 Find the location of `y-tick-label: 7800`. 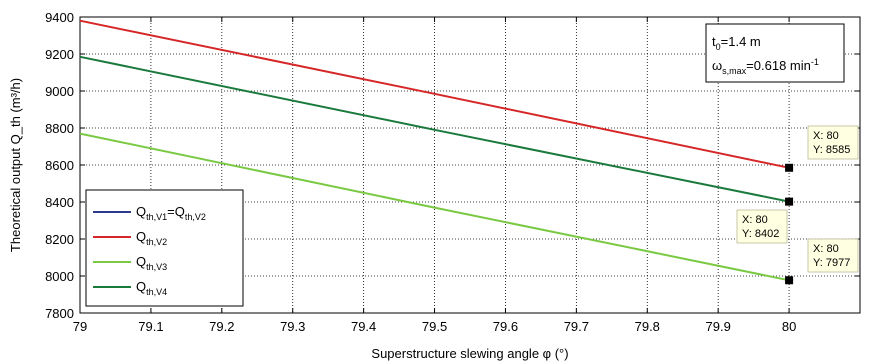

y-tick-label: 7800 is located at coordinates (59, 313).